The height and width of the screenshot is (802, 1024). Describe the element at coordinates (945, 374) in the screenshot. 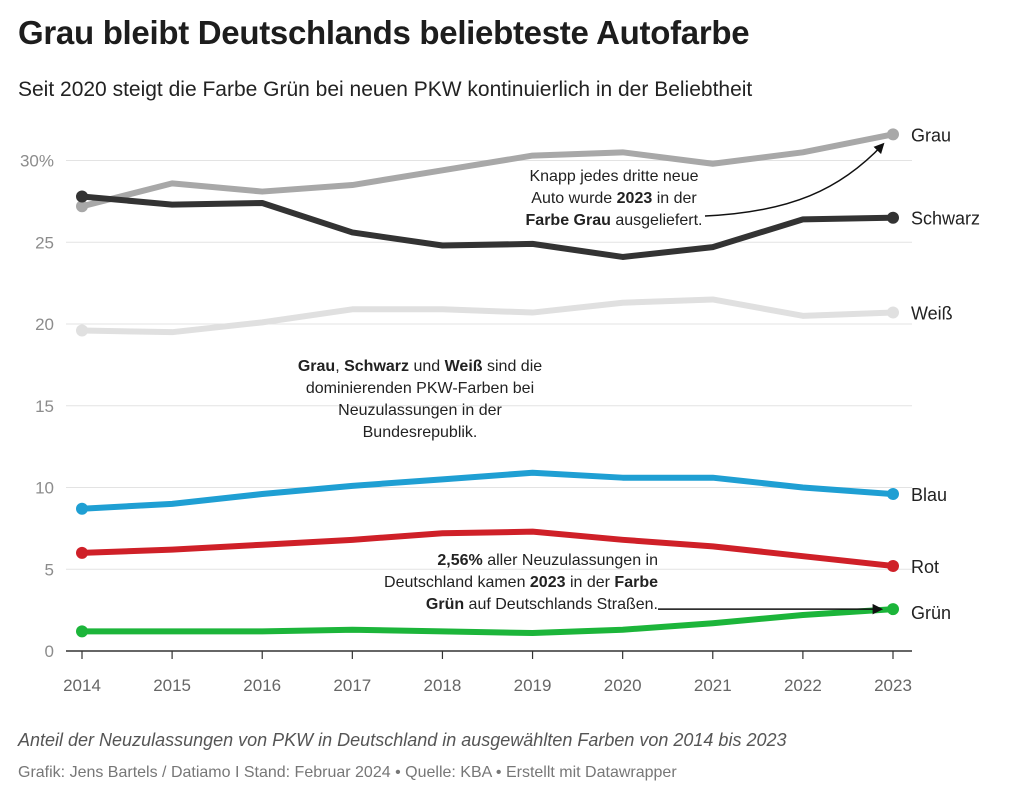

I see `series-labels: Grau Schwarz Weiß Blau Rot Grün` at that location.